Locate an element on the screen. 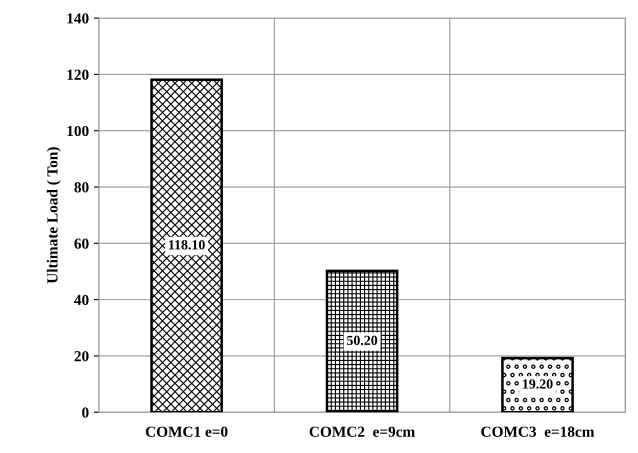 This screenshot has width=638, height=453. y-tick-label: 60 is located at coordinates (81, 243).